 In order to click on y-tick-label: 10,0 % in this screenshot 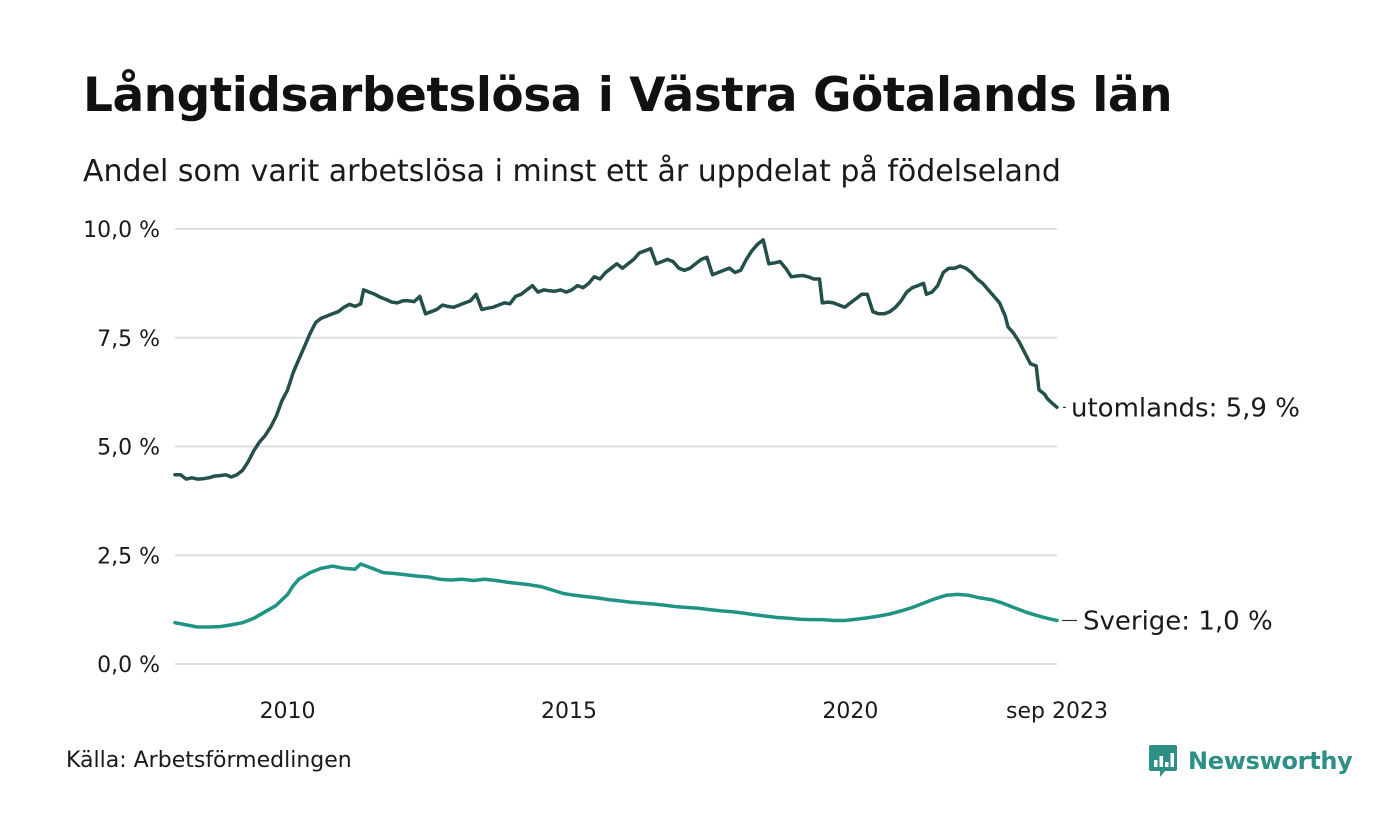, I will do `click(121, 230)`.